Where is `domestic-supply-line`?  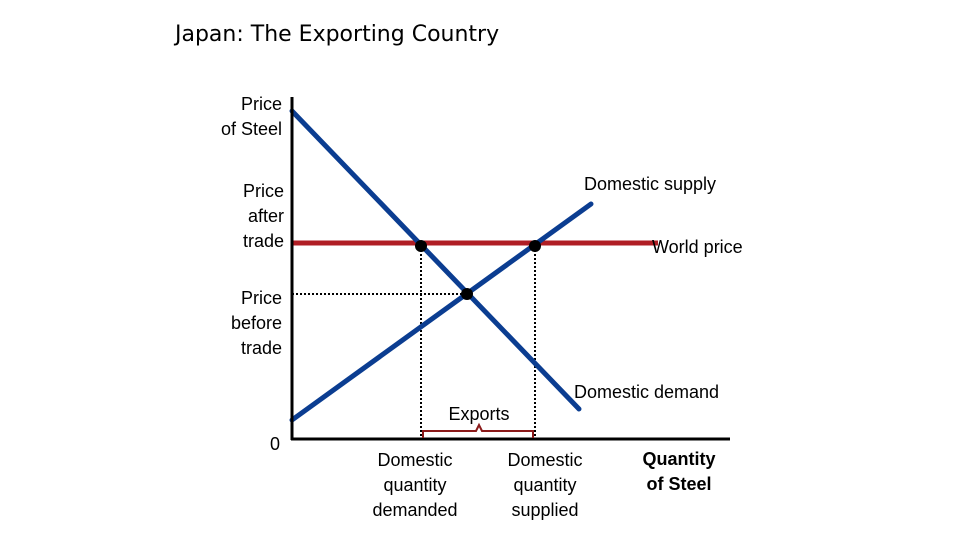 domestic-supply-line is located at coordinates (441, 312).